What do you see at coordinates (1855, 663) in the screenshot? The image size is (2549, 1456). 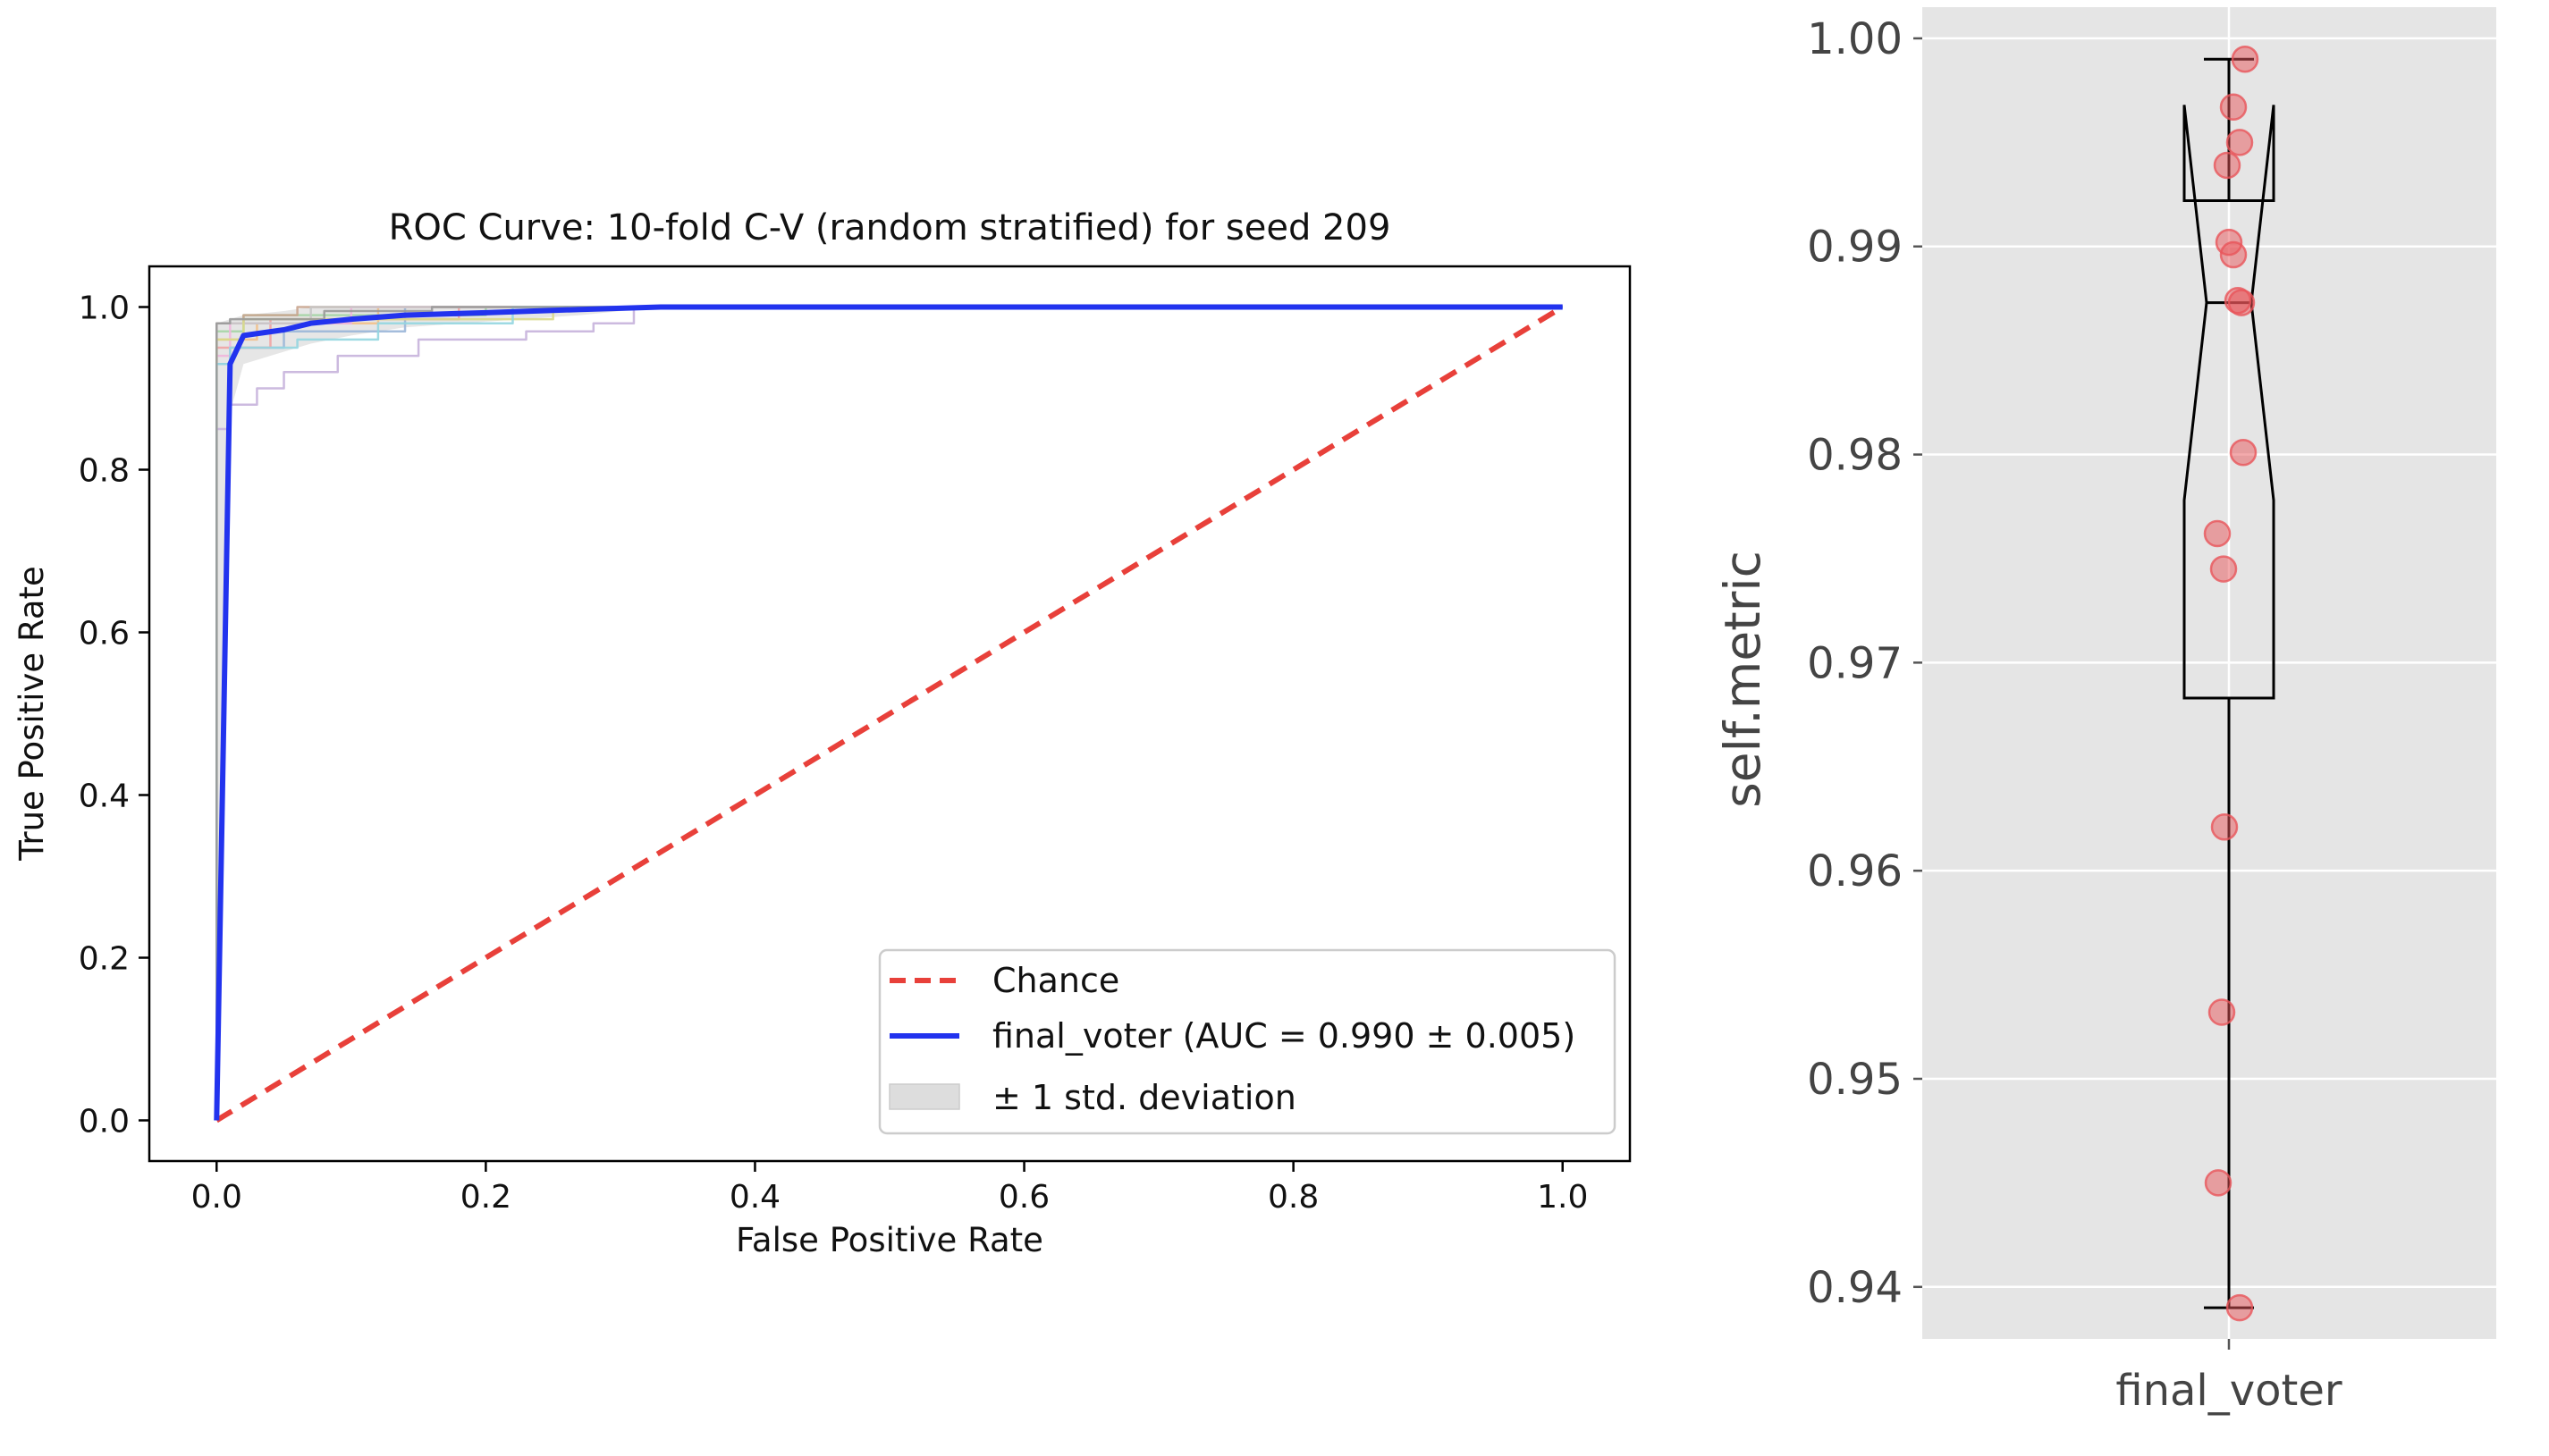 I see `box-y-tick-label: 0.97` at bounding box center [1855, 663].